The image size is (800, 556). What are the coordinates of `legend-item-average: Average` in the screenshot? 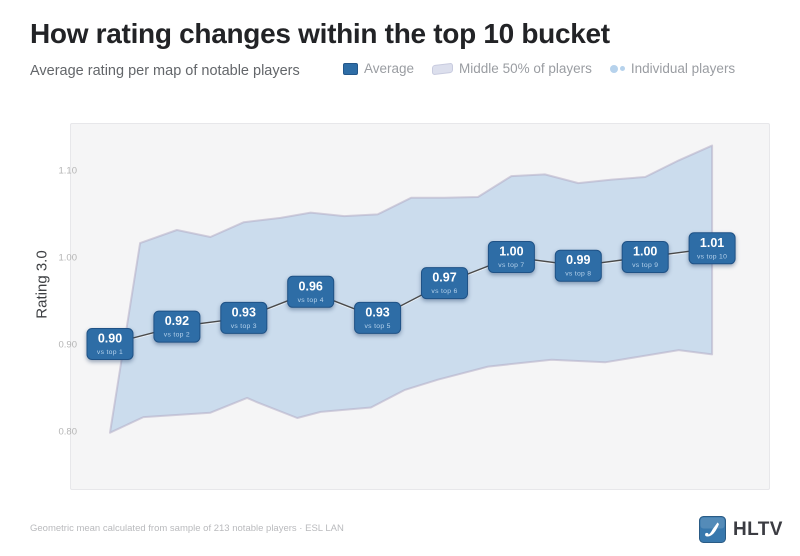 It's located at (378, 68).